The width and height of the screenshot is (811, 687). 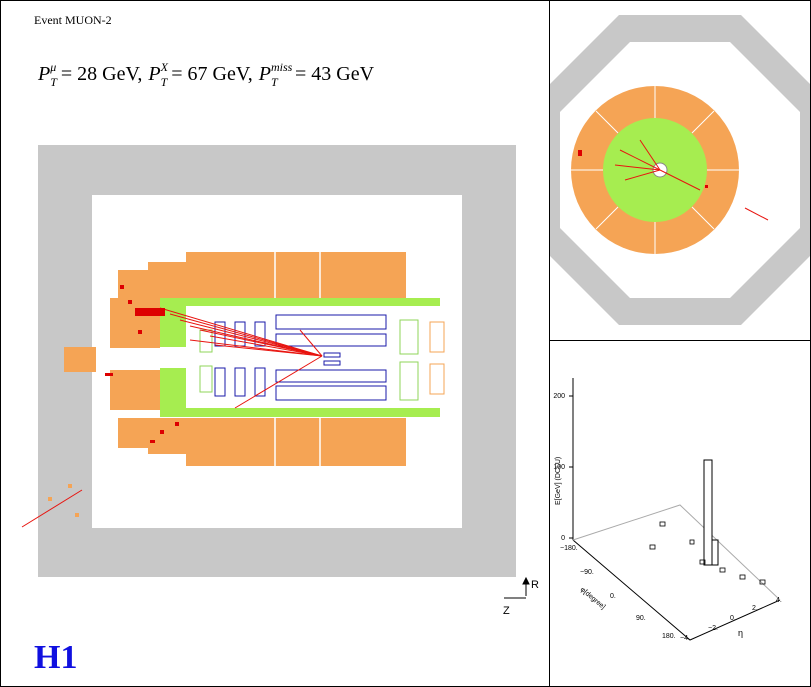 What do you see at coordinates (559, 467) in the screenshot?
I see `tick-label: 100` at bounding box center [559, 467].